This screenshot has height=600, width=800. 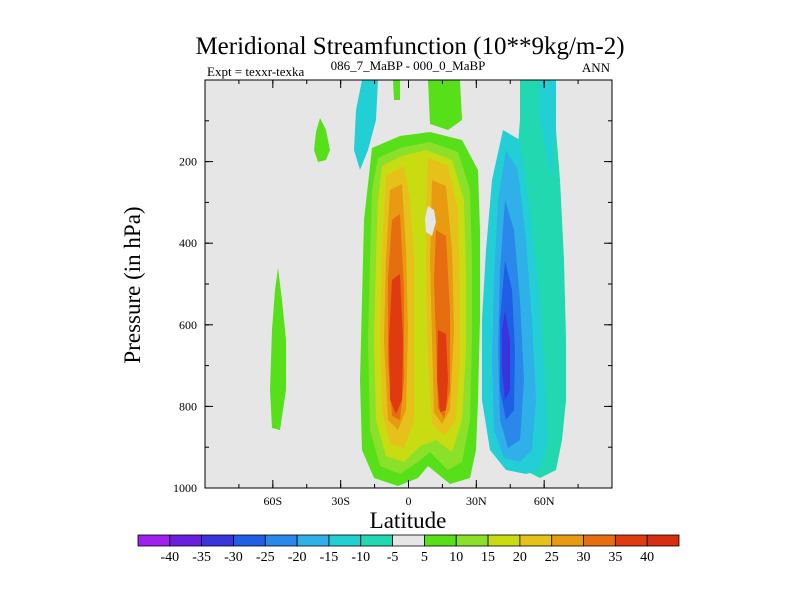 I want to click on x-axis-title: Latitude, so click(x=408, y=520).